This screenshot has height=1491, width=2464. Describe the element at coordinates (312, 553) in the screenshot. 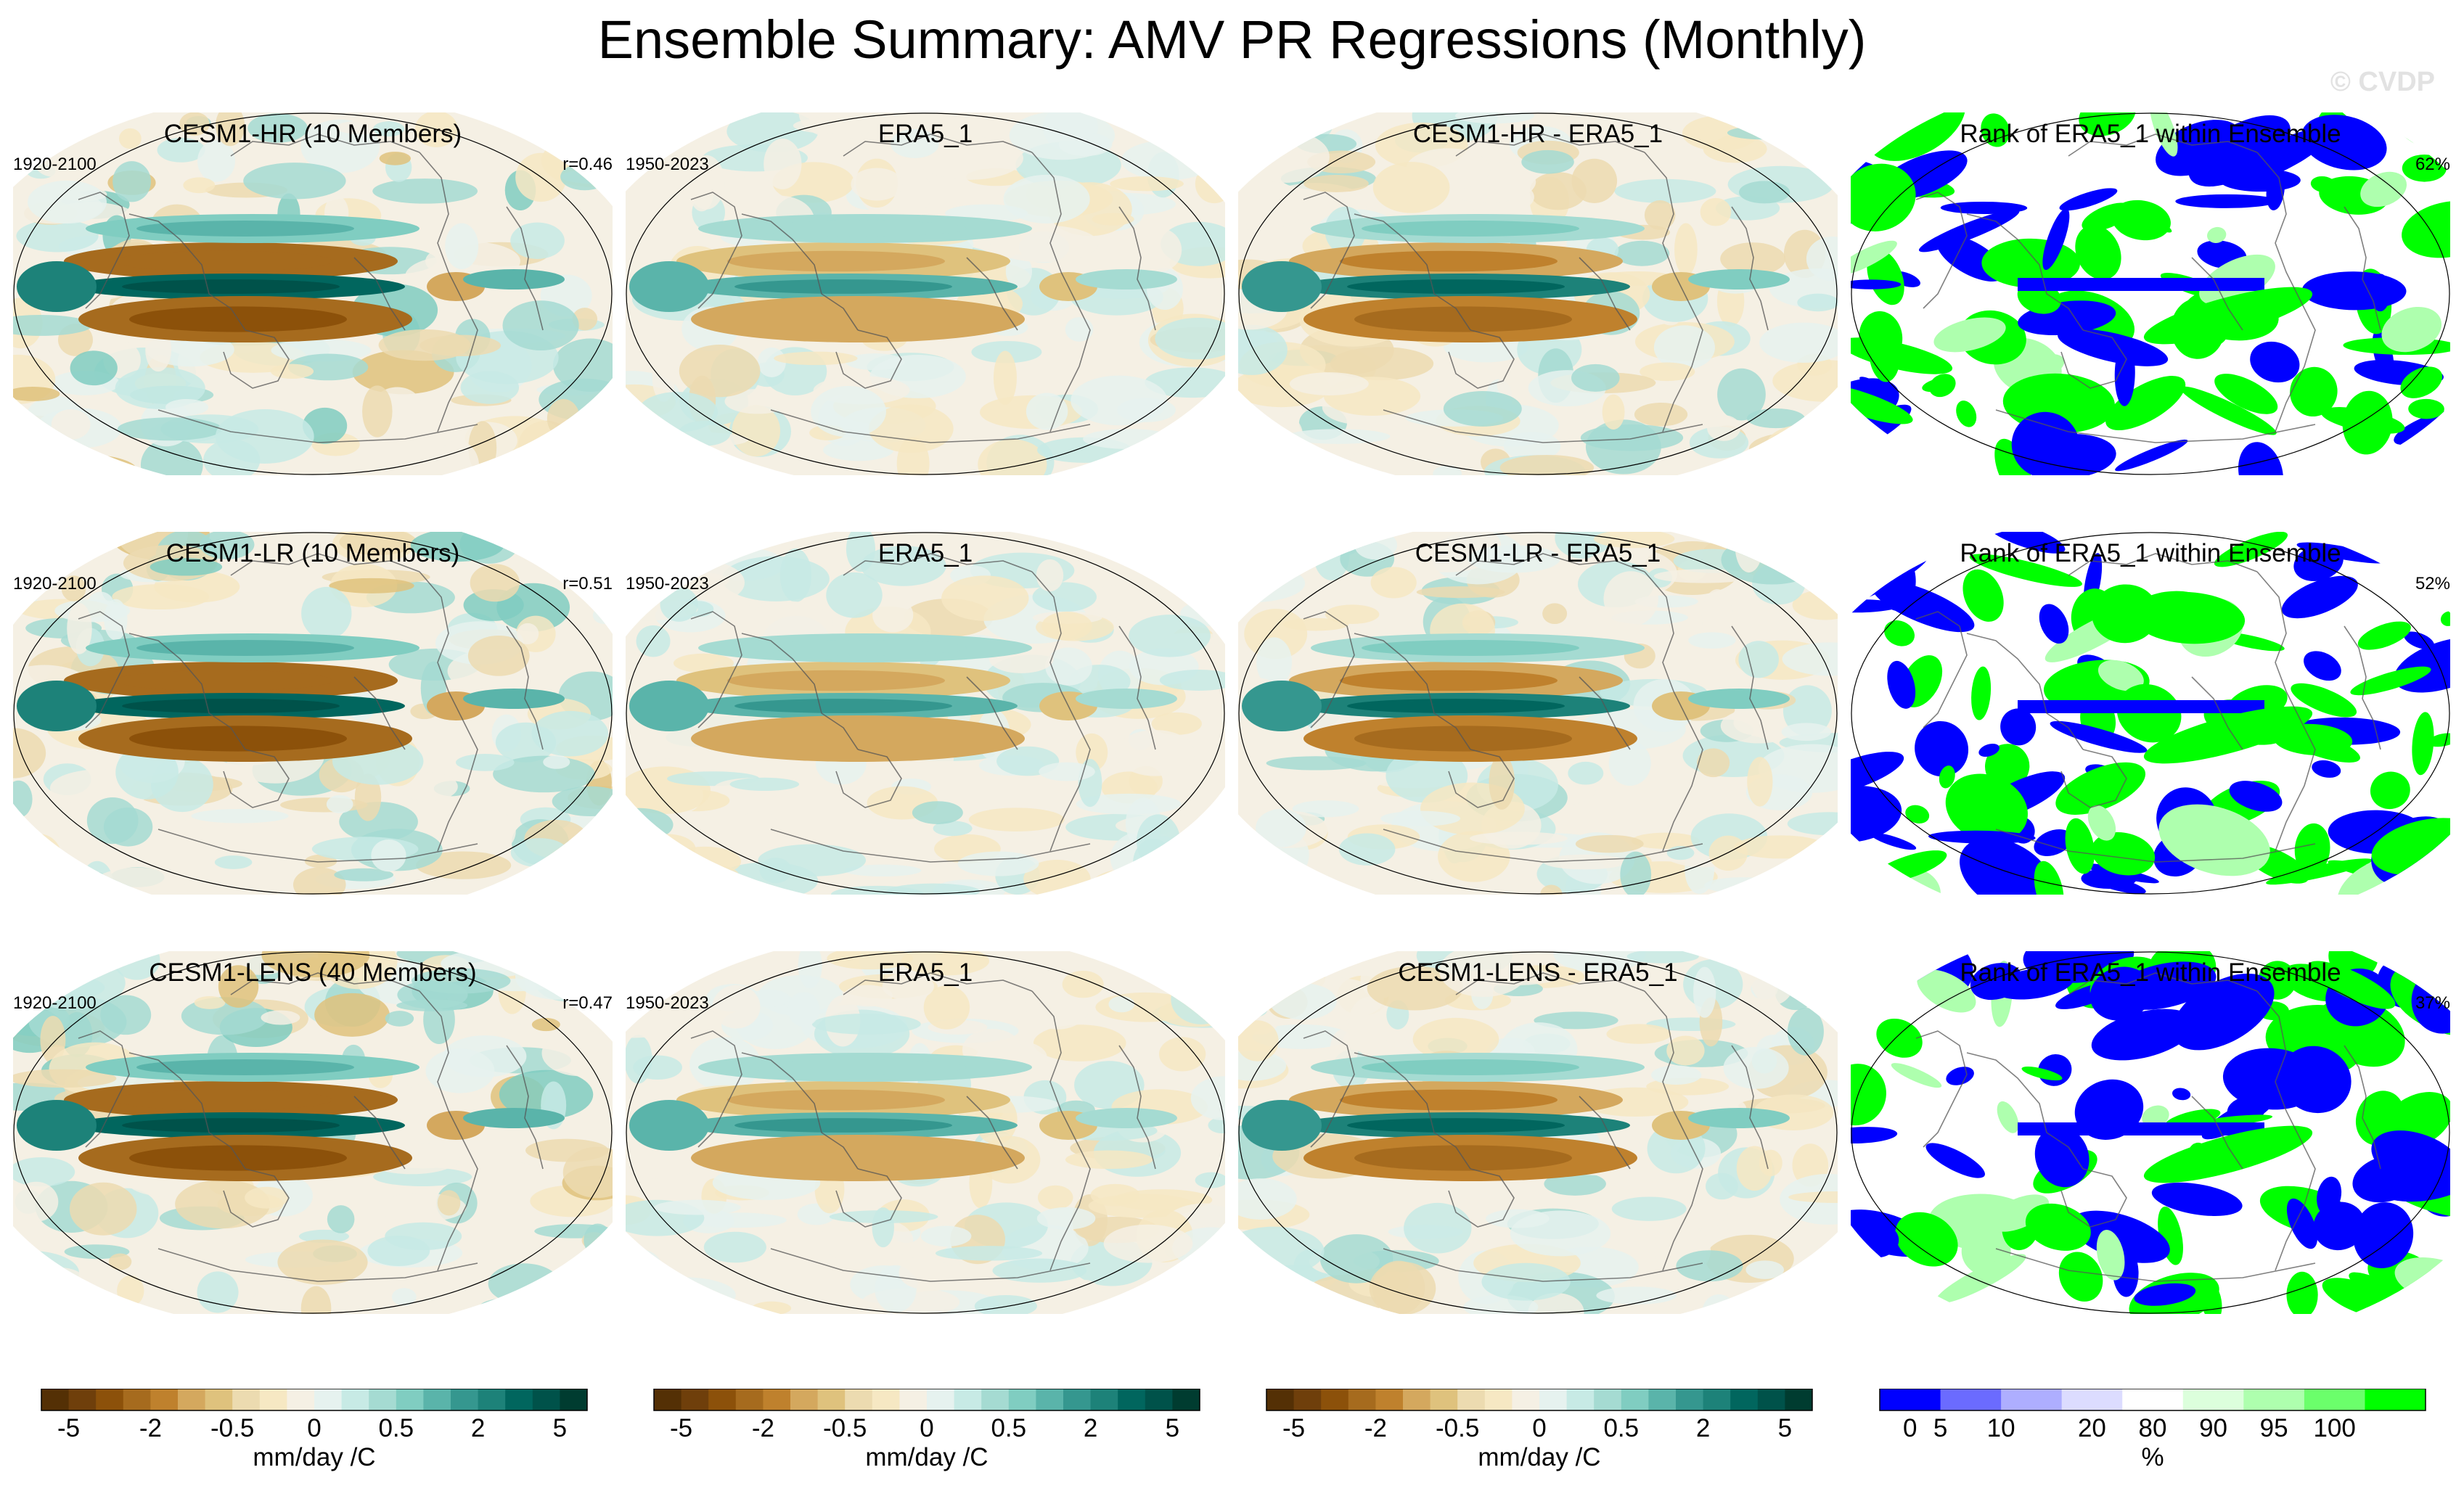

I see `model-panel-title: CESM1-LR (10 Members)` at that location.